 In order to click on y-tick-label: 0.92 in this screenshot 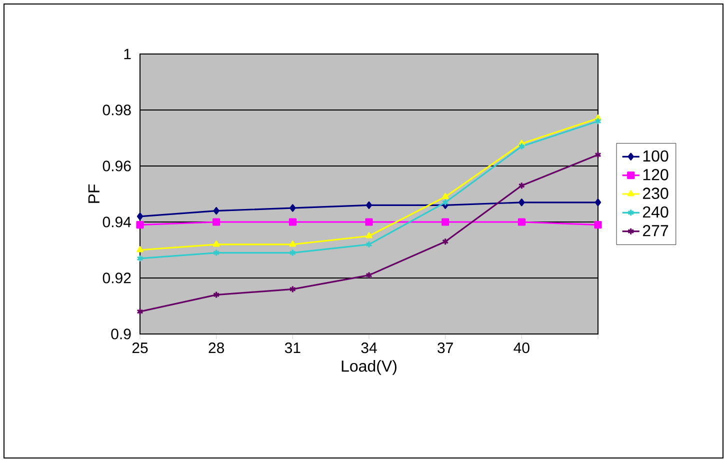, I will do `click(116, 278)`.